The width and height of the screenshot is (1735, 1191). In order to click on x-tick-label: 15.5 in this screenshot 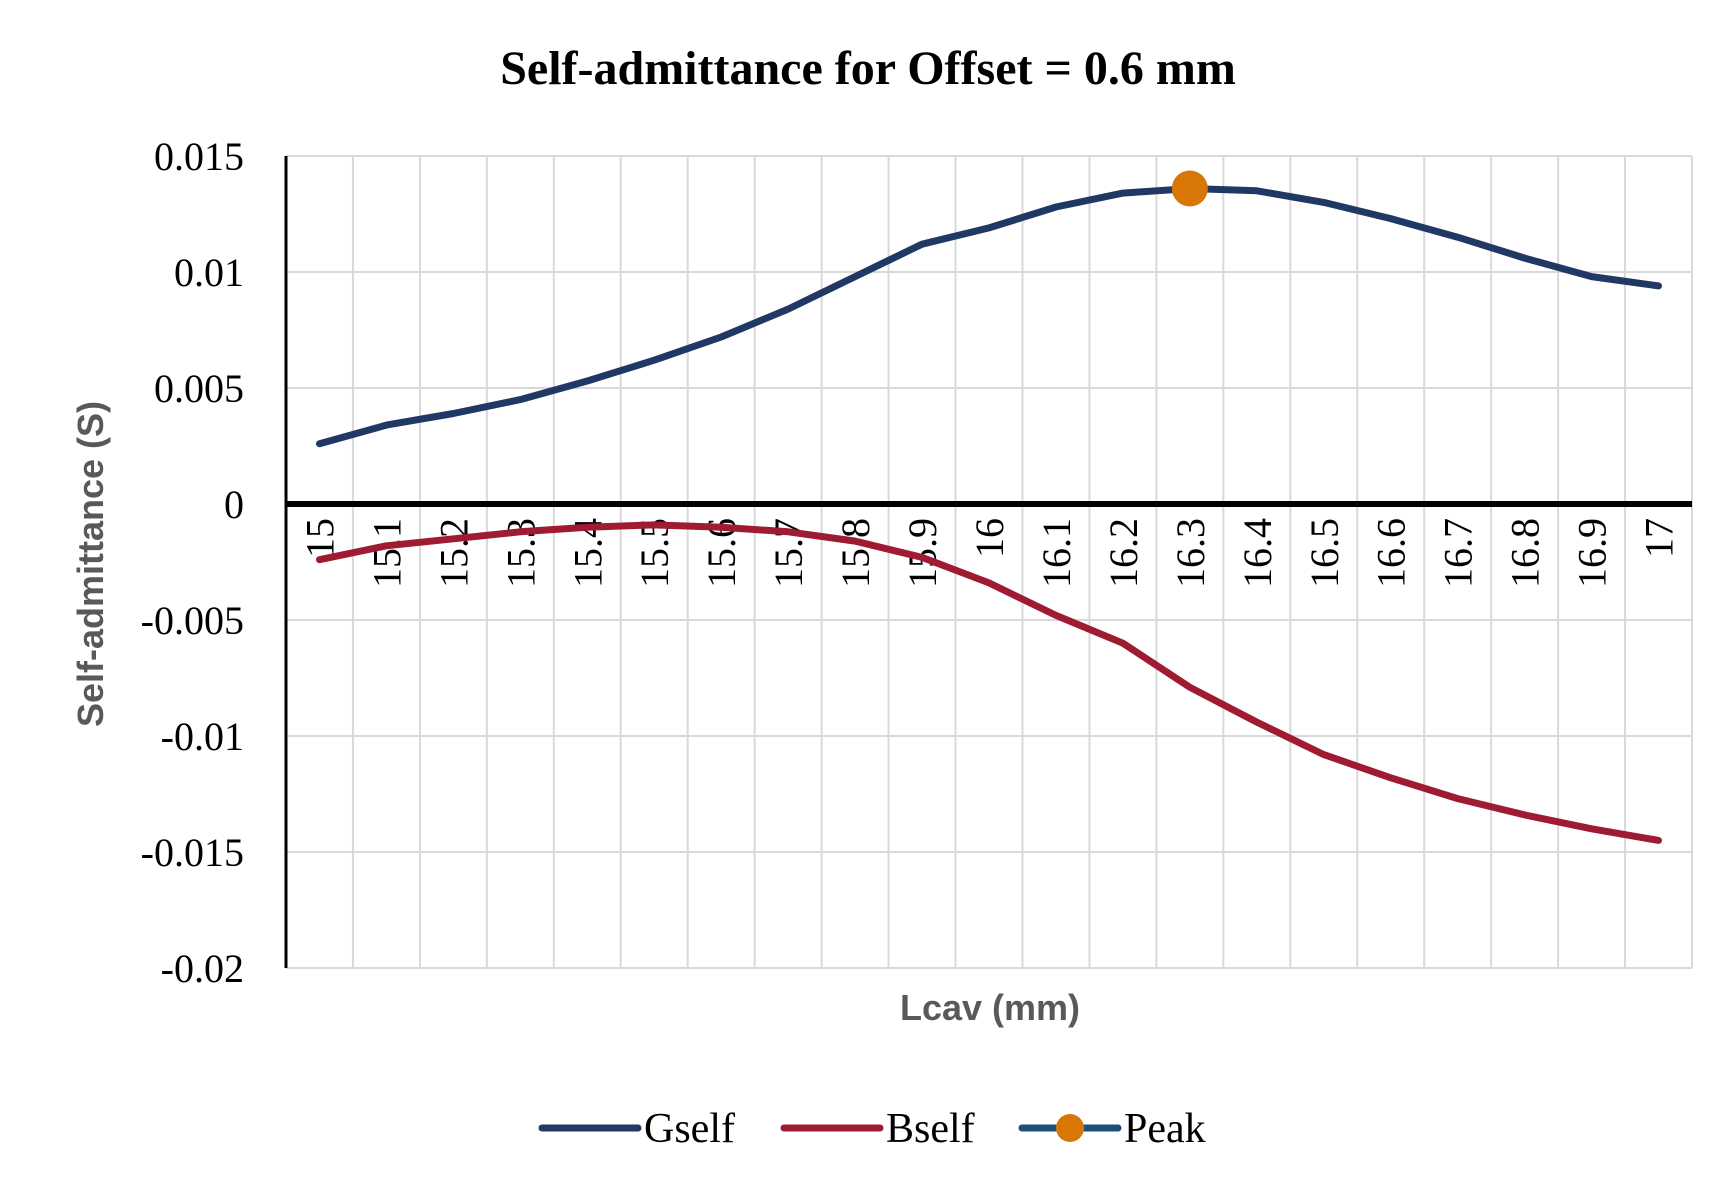, I will do `click(654, 553)`.